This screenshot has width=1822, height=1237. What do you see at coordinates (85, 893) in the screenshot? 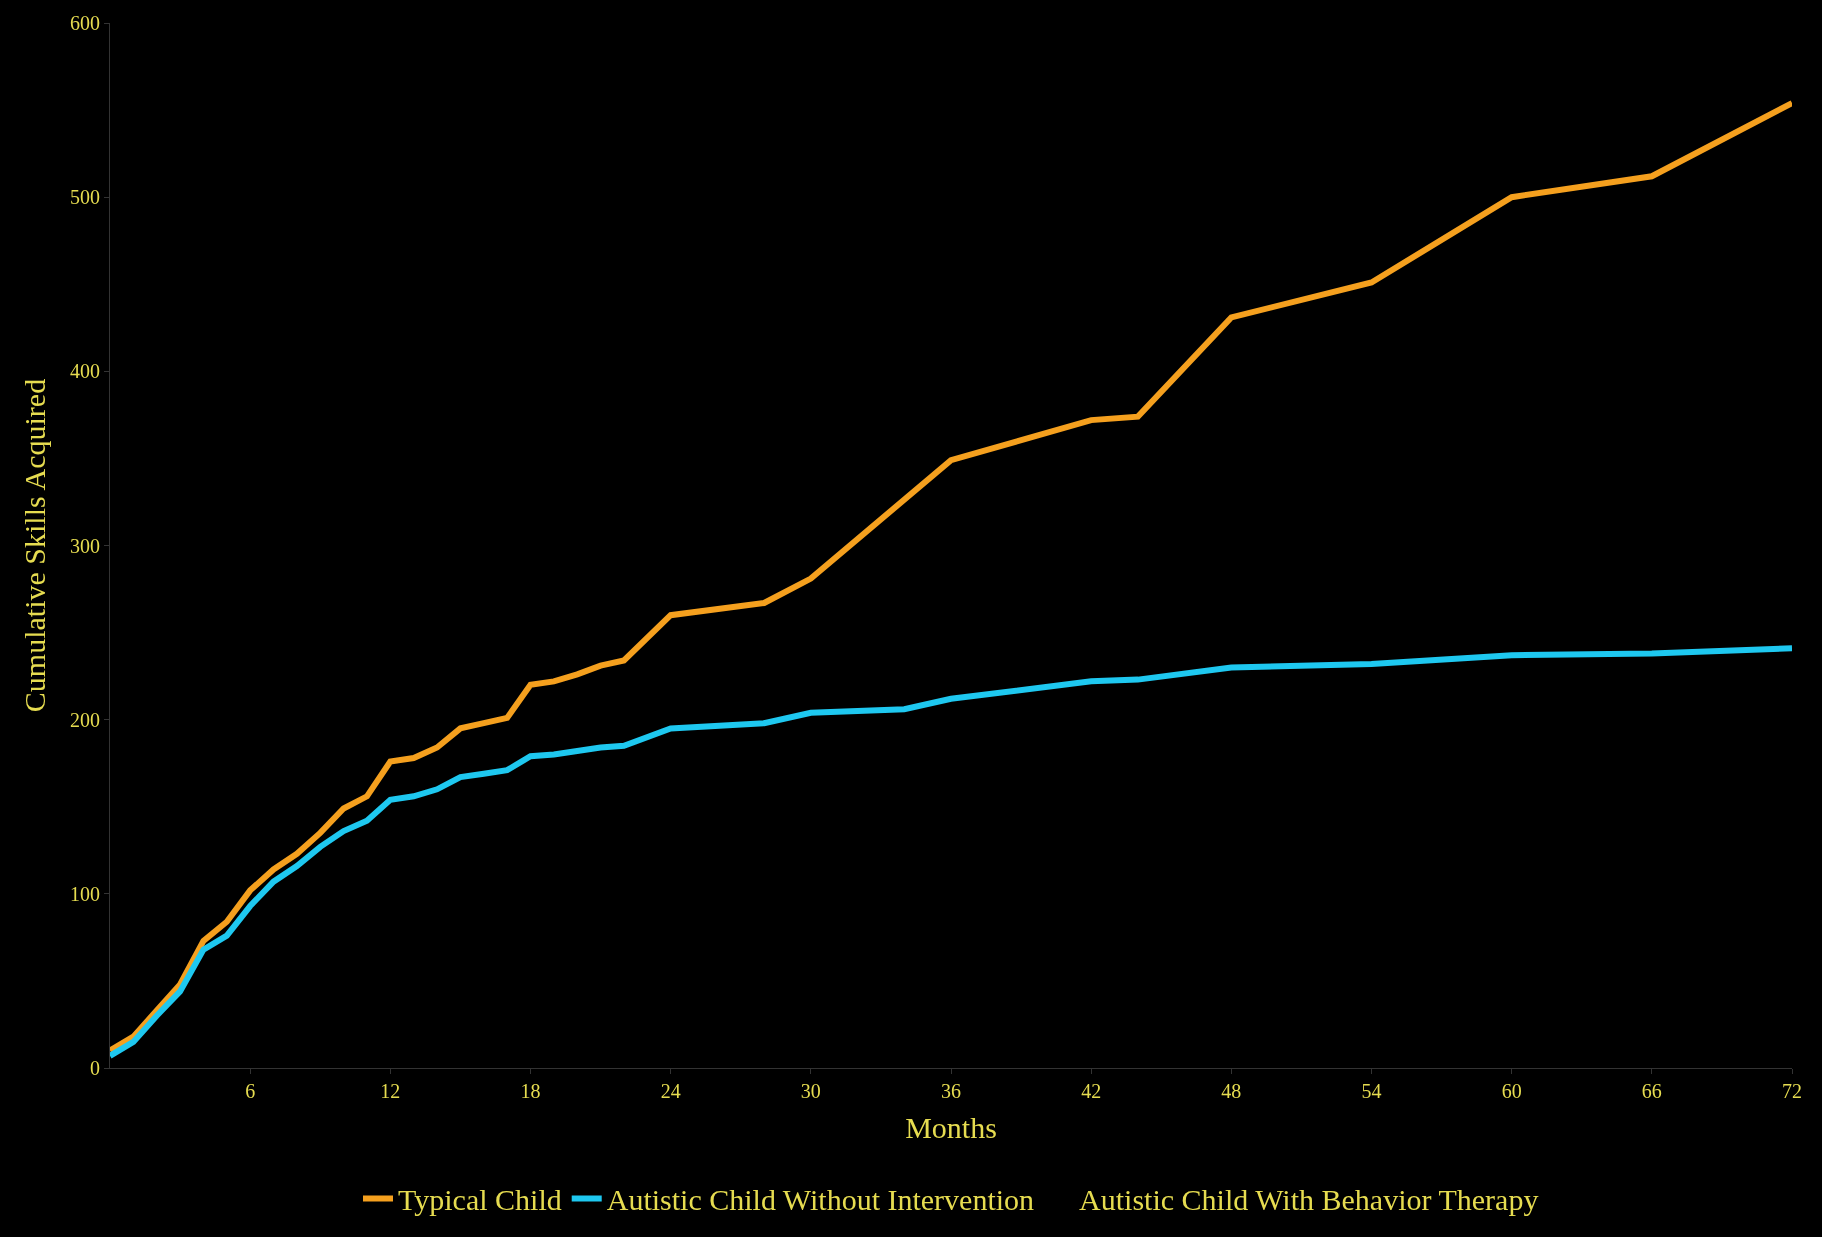
I see `y-tick-label: 100` at bounding box center [85, 893].